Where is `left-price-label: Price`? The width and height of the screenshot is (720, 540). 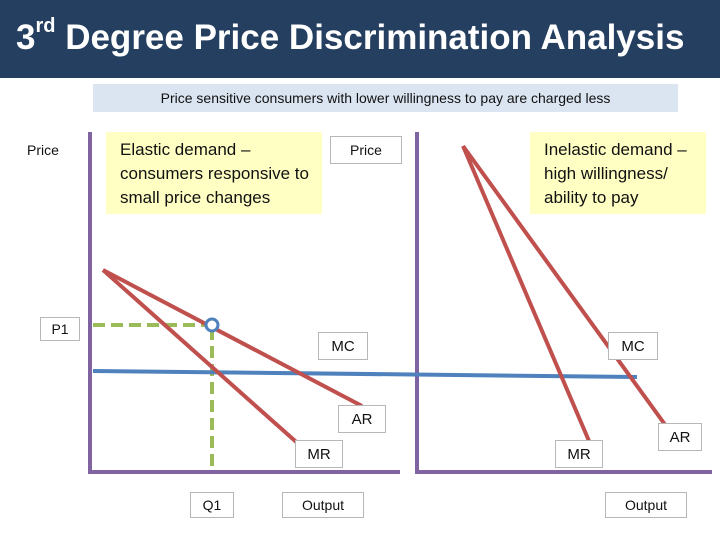
left-price-label: Price is located at coordinates (43, 150).